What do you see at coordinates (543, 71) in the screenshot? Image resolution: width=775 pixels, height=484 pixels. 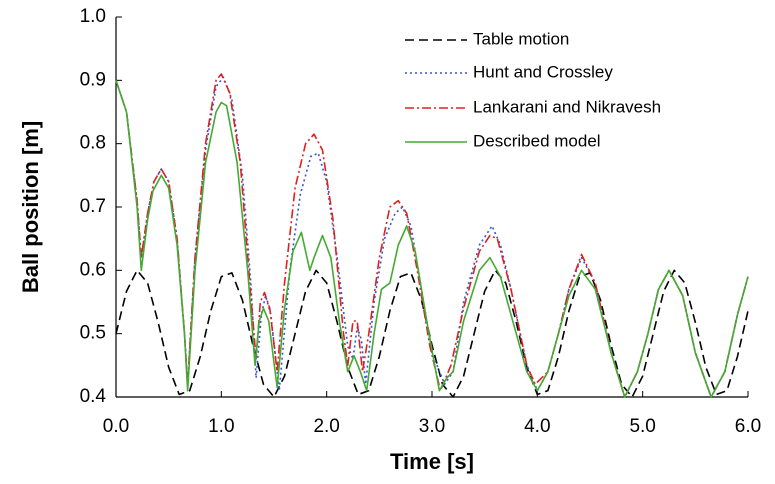 I see `legend-label: Hunt and Crossley` at bounding box center [543, 71].